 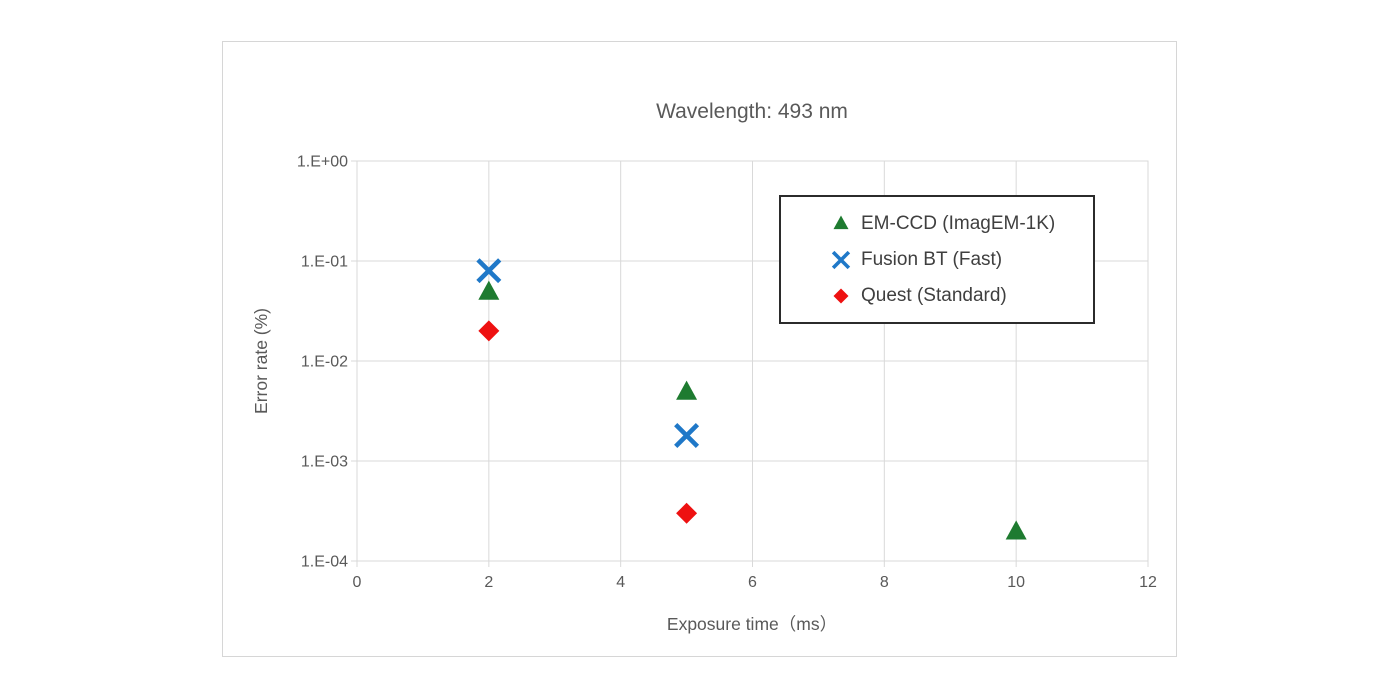 What do you see at coordinates (932, 259) in the screenshot?
I see `legend-item-label: Fusion BT (Fast)` at bounding box center [932, 259].